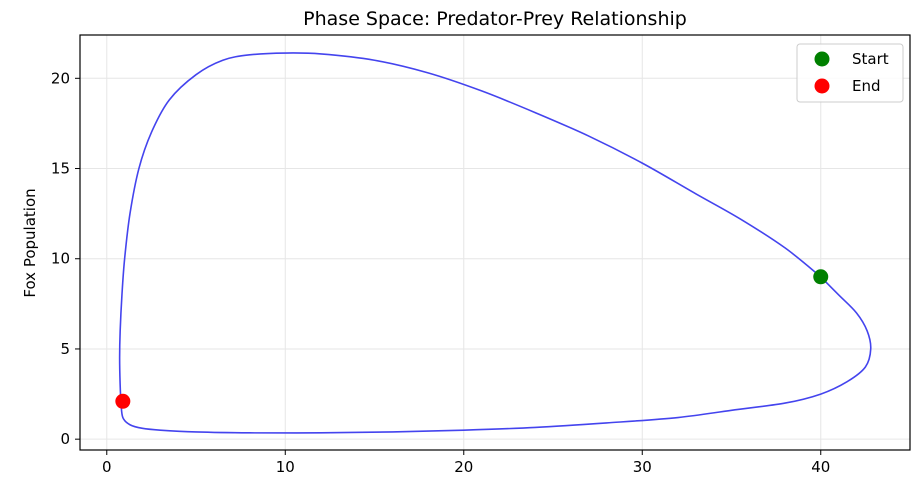 The image size is (924, 482). Describe the element at coordinates (495, 19) in the screenshot. I see `chart-title: Phase Space: Predator-Prey Relationship` at that location.